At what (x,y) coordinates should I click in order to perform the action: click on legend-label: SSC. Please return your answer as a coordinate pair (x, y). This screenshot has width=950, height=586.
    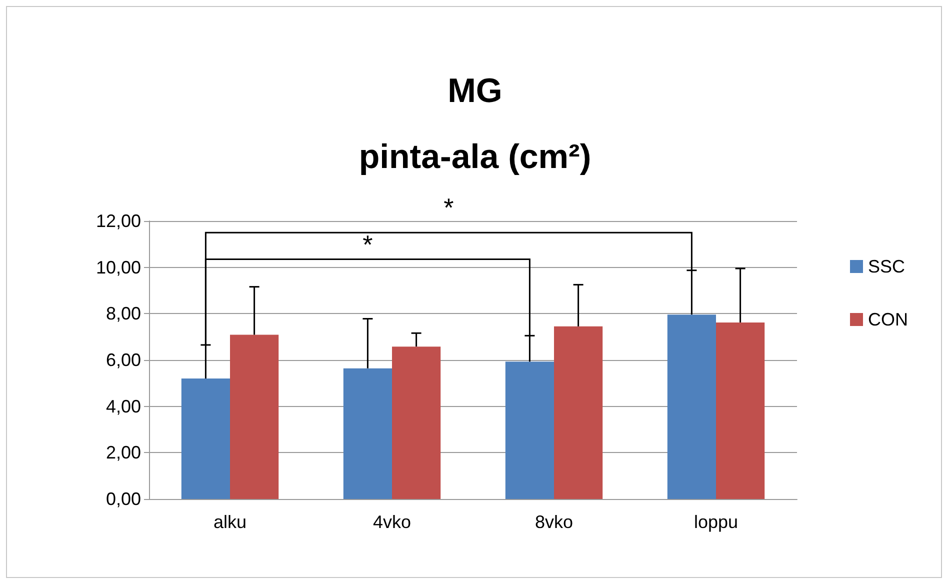
    Looking at the image, I should click on (887, 266).